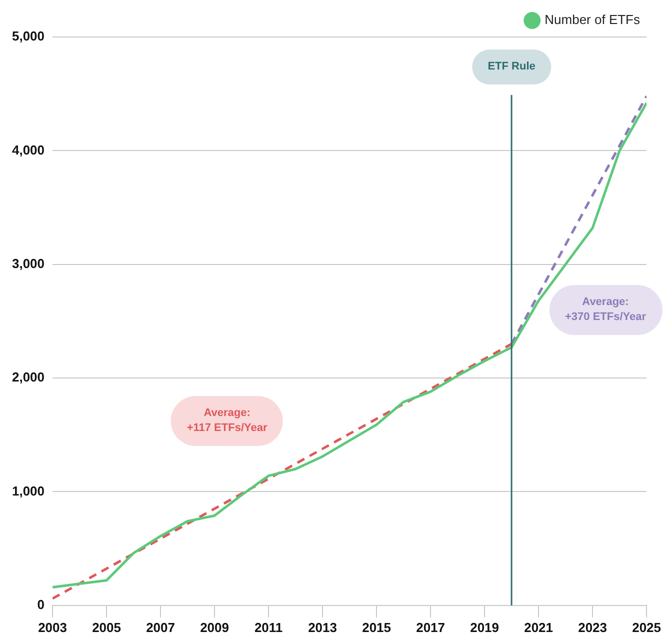  I want to click on x-tick-label: 2005, so click(106, 627).